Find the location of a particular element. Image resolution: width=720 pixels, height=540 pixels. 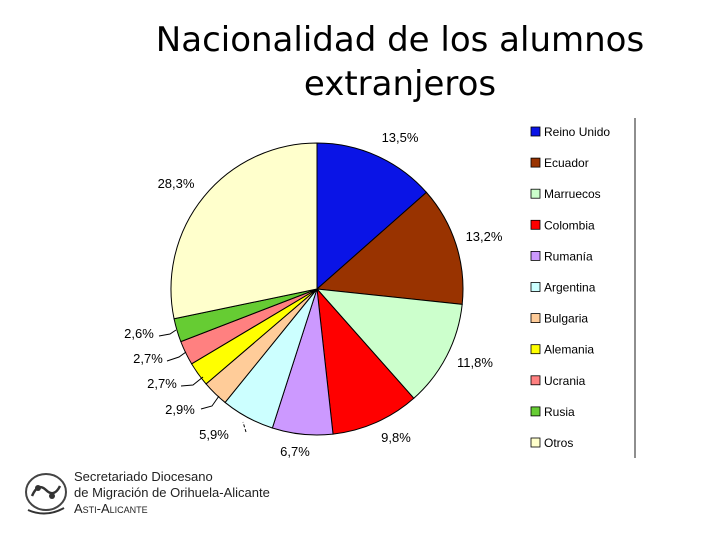

title-line-1: Nacionalidad de los alumnos is located at coordinates (400, 40).